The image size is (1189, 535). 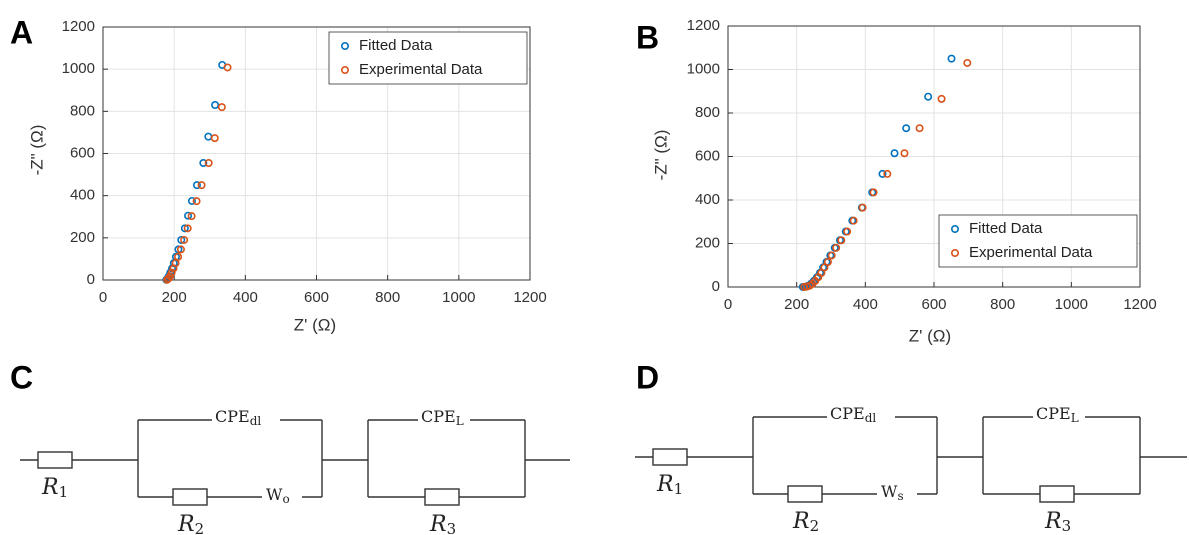 I want to click on y-axis-label: -Z" (Ω), so click(x=36, y=150).